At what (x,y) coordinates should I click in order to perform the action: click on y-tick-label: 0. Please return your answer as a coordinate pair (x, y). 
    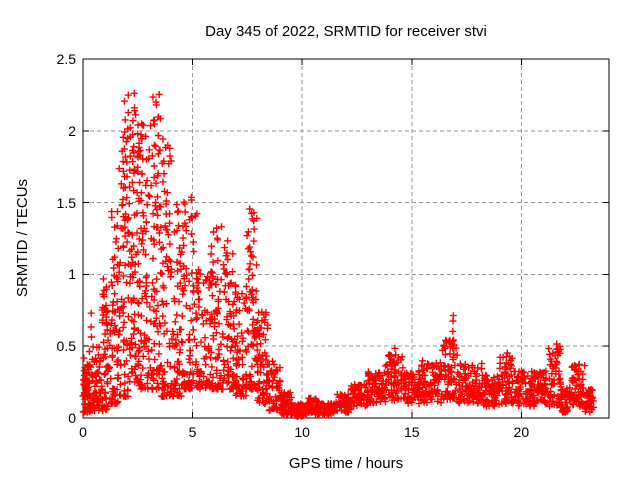
    Looking at the image, I should click on (72, 418).